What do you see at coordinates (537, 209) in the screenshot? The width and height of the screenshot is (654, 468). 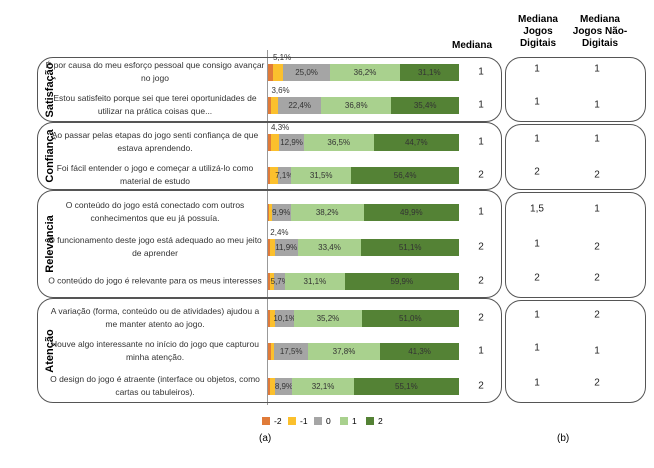 I see `median-digital-value: 1,5` at bounding box center [537, 209].